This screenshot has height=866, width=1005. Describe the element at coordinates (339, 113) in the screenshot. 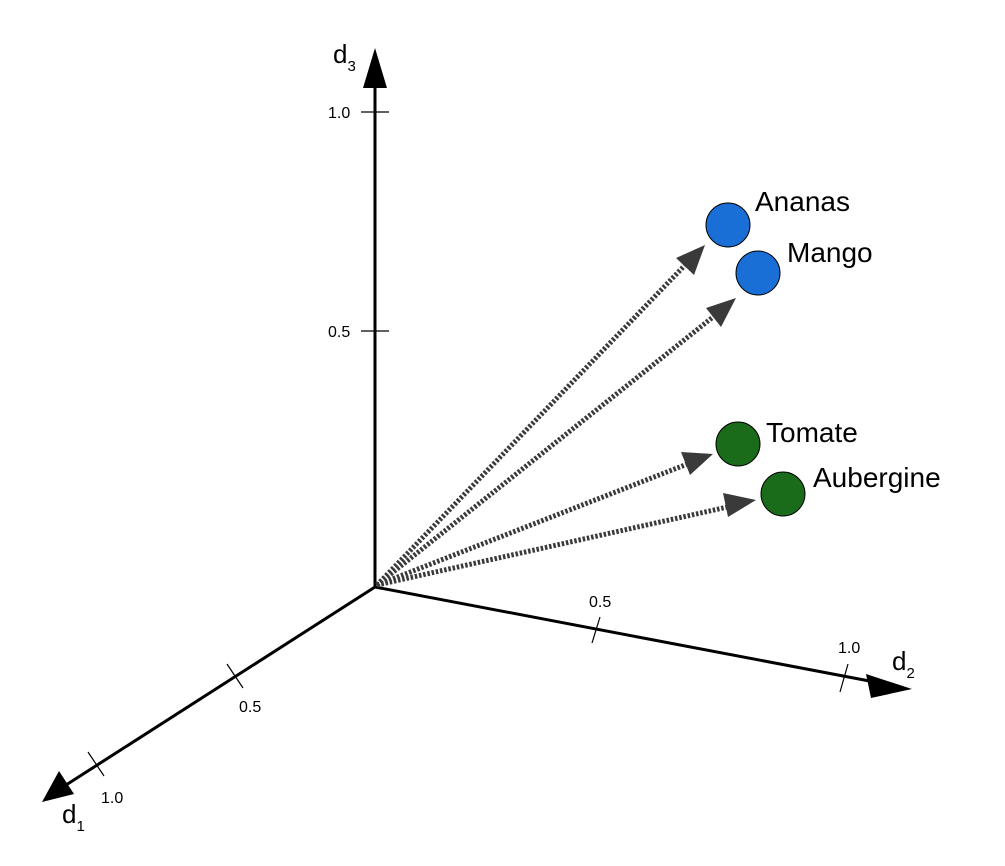

I see `axis-d3-tick-label-1.0: 1.0` at that location.